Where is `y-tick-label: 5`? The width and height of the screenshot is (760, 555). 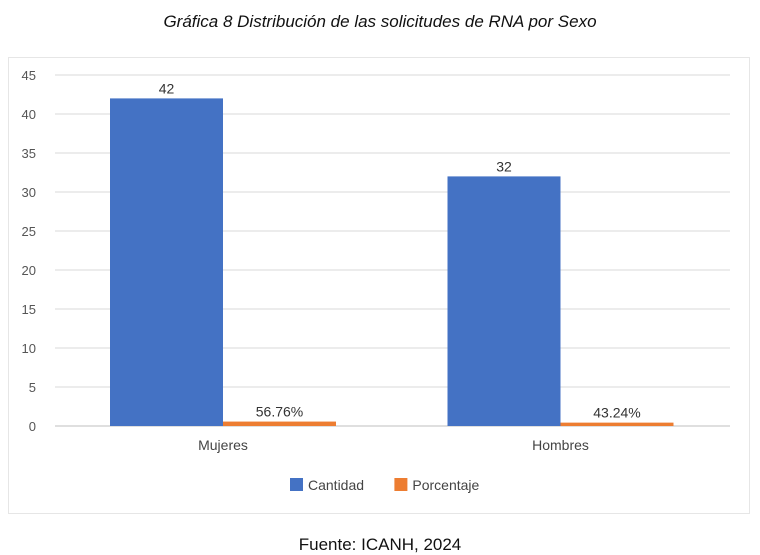
y-tick-label: 5 is located at coordinates (32, 387).